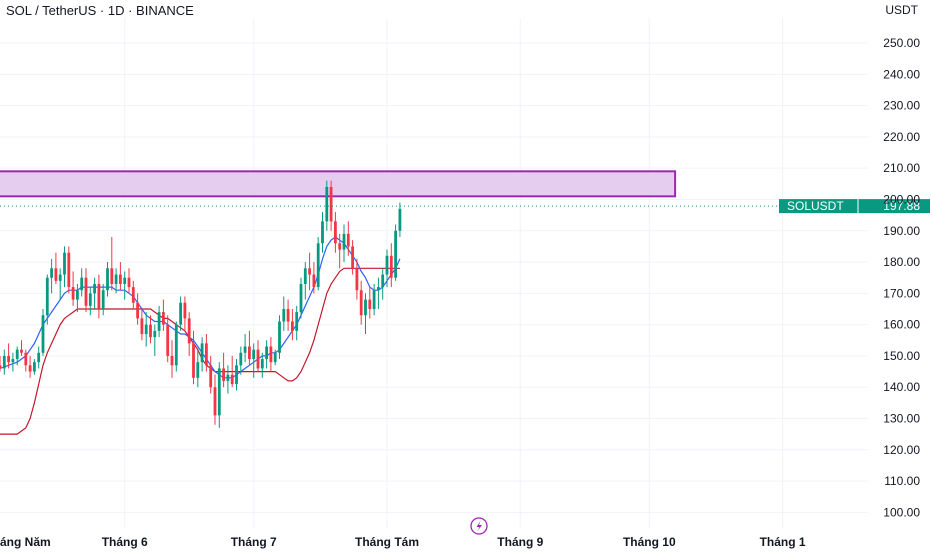 The width and height of the screenshot is (932, 555). I want to click on lightning-icon, so click(479, 526).